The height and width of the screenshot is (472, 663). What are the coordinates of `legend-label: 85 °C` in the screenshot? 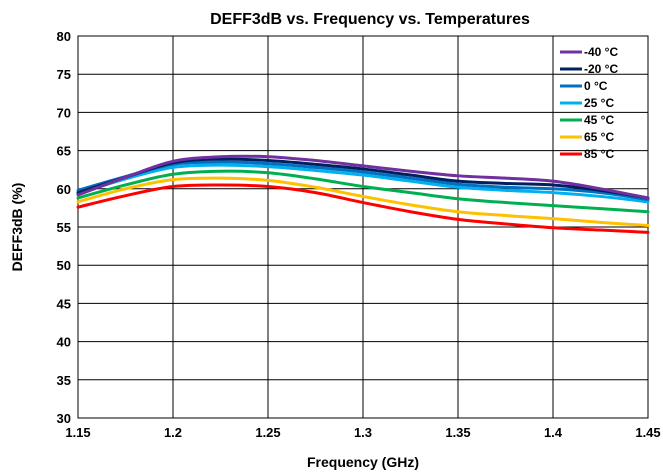 It's located at (599, 154).